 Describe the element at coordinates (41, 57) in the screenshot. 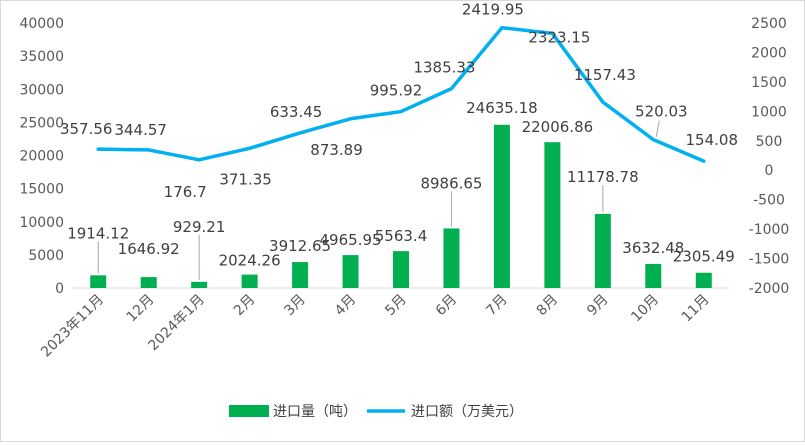

I see `left-axis-tick-label: 35000` at that location.